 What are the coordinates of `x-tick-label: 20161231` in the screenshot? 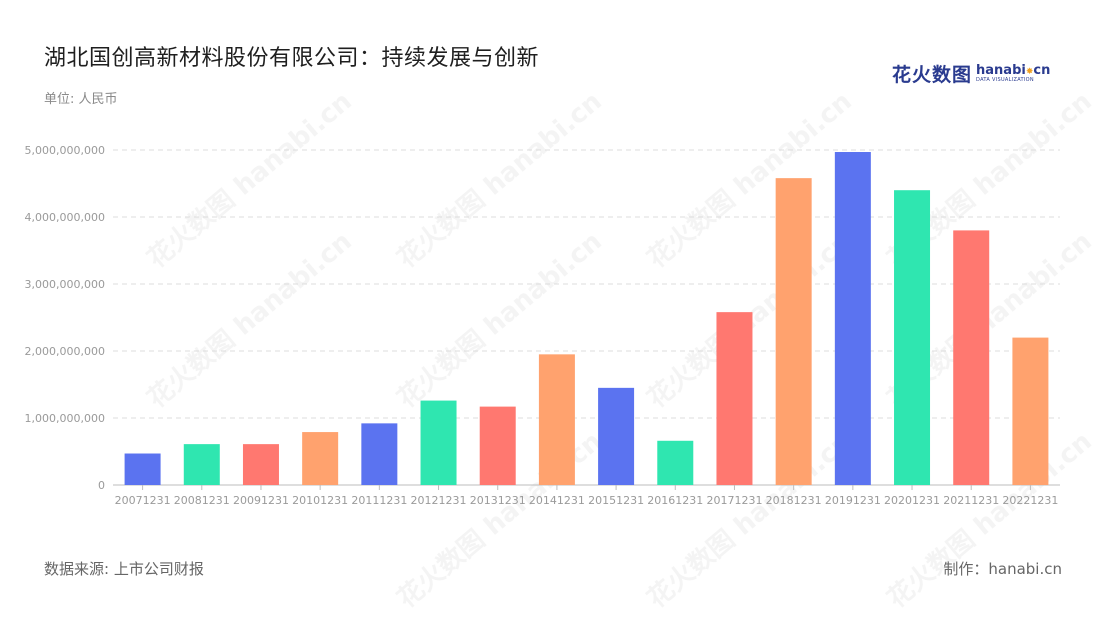 It's located at (675, 500).